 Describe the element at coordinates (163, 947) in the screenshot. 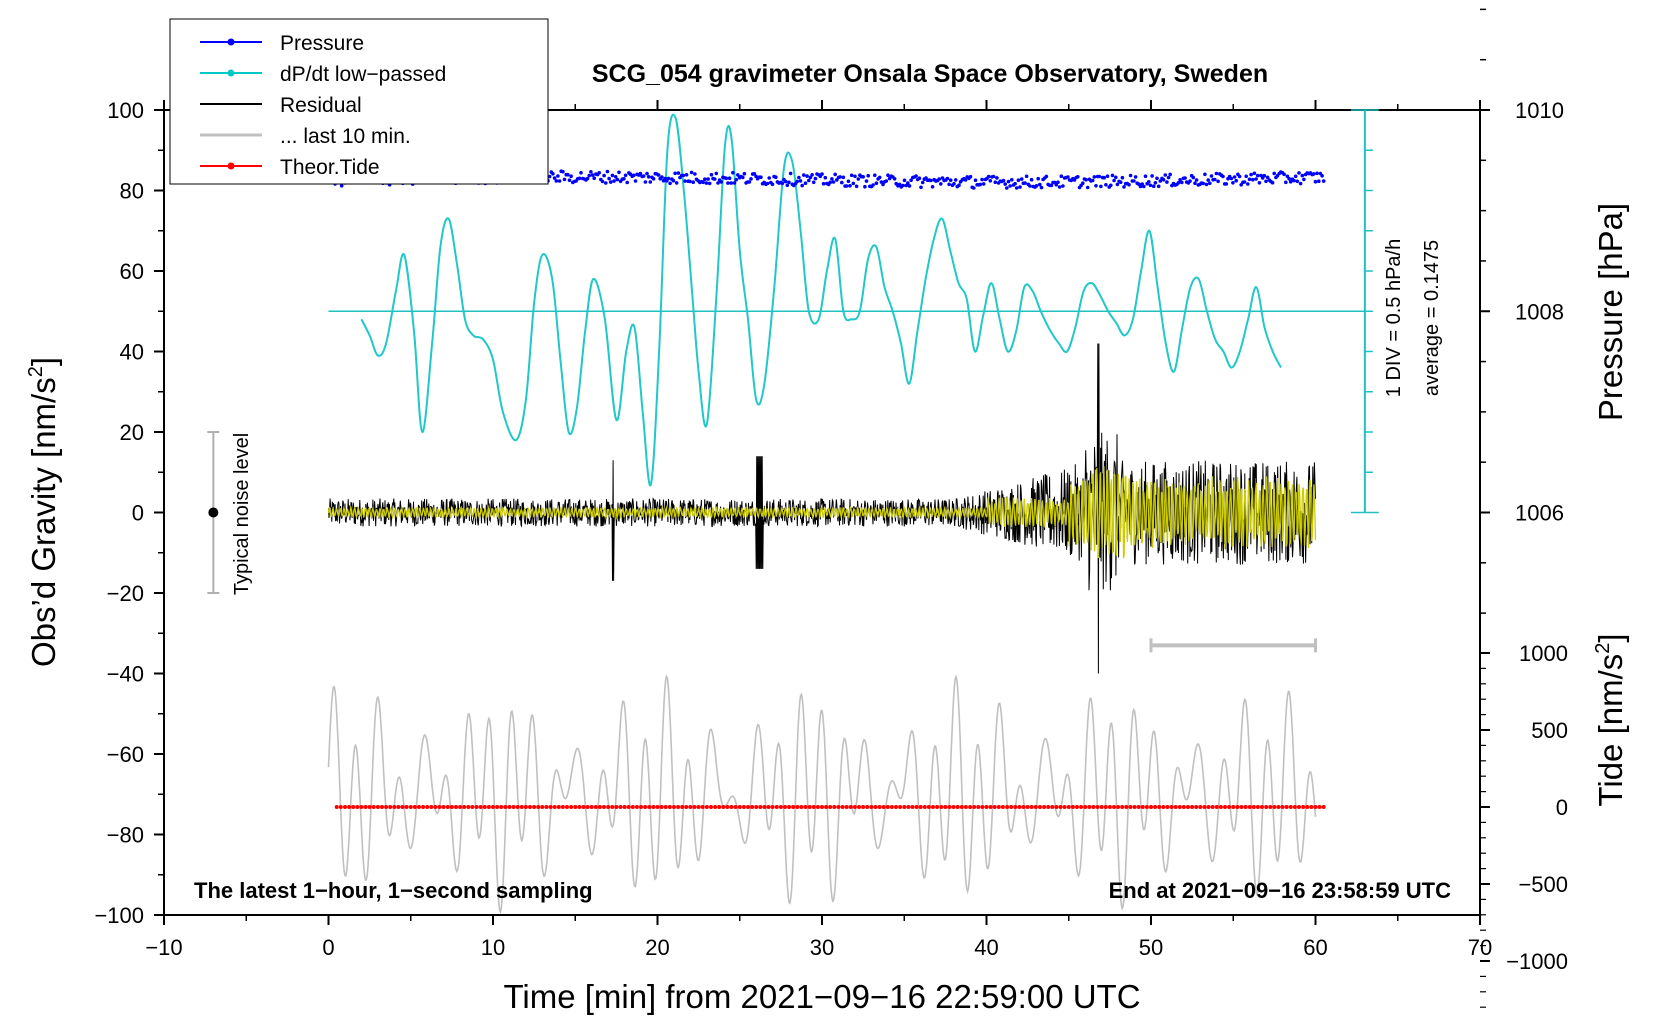

I see `x-tick-label: −10` at that location.